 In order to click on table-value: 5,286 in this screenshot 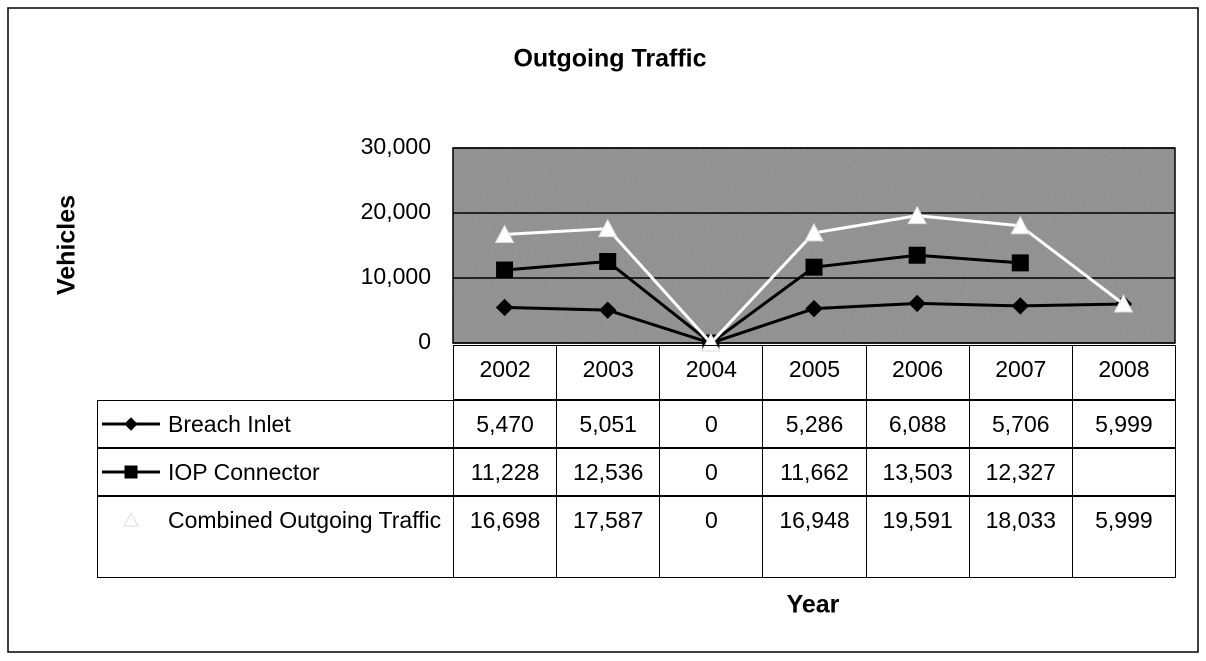, I will do `click(814, 424)`.